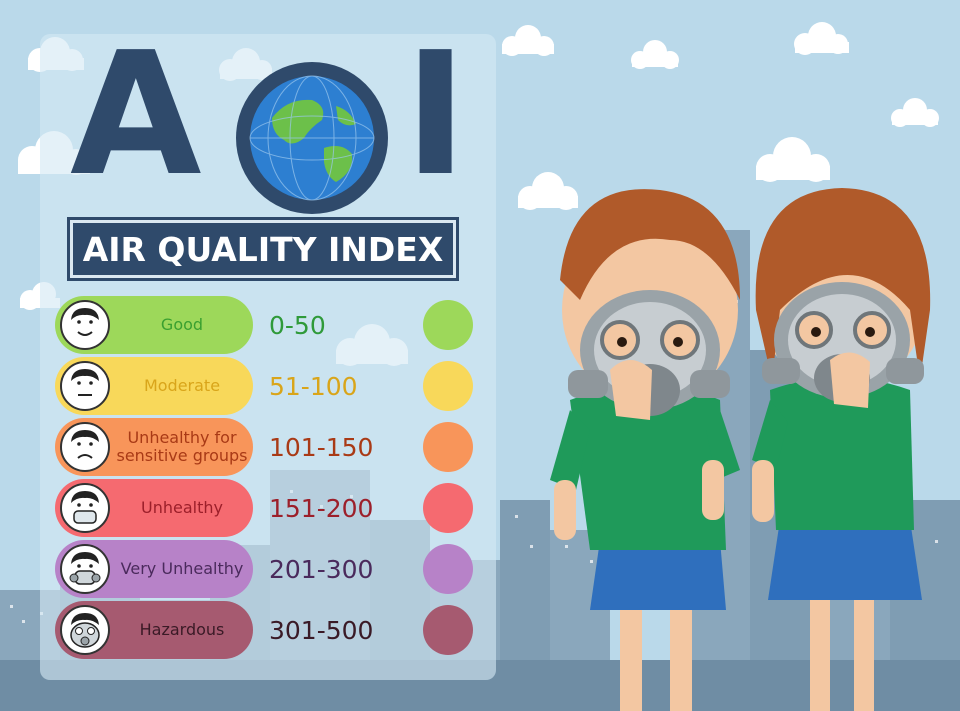  What do you see at coordinates (297, 325) in the screenshot?
I see `aqi-range-value: 0-50` at bounding box center [297, 325].